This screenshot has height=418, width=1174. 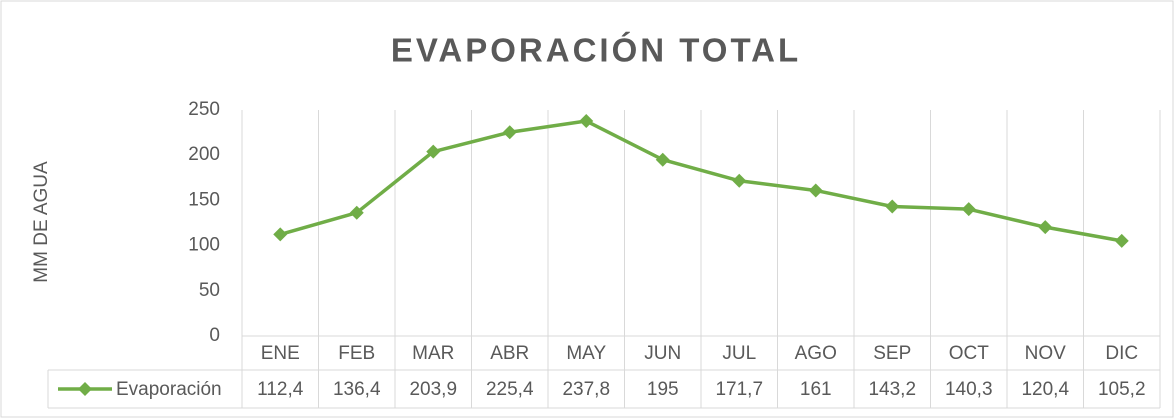 I want to click on x-tick-label: DIC, so click(x=1121, y=353).